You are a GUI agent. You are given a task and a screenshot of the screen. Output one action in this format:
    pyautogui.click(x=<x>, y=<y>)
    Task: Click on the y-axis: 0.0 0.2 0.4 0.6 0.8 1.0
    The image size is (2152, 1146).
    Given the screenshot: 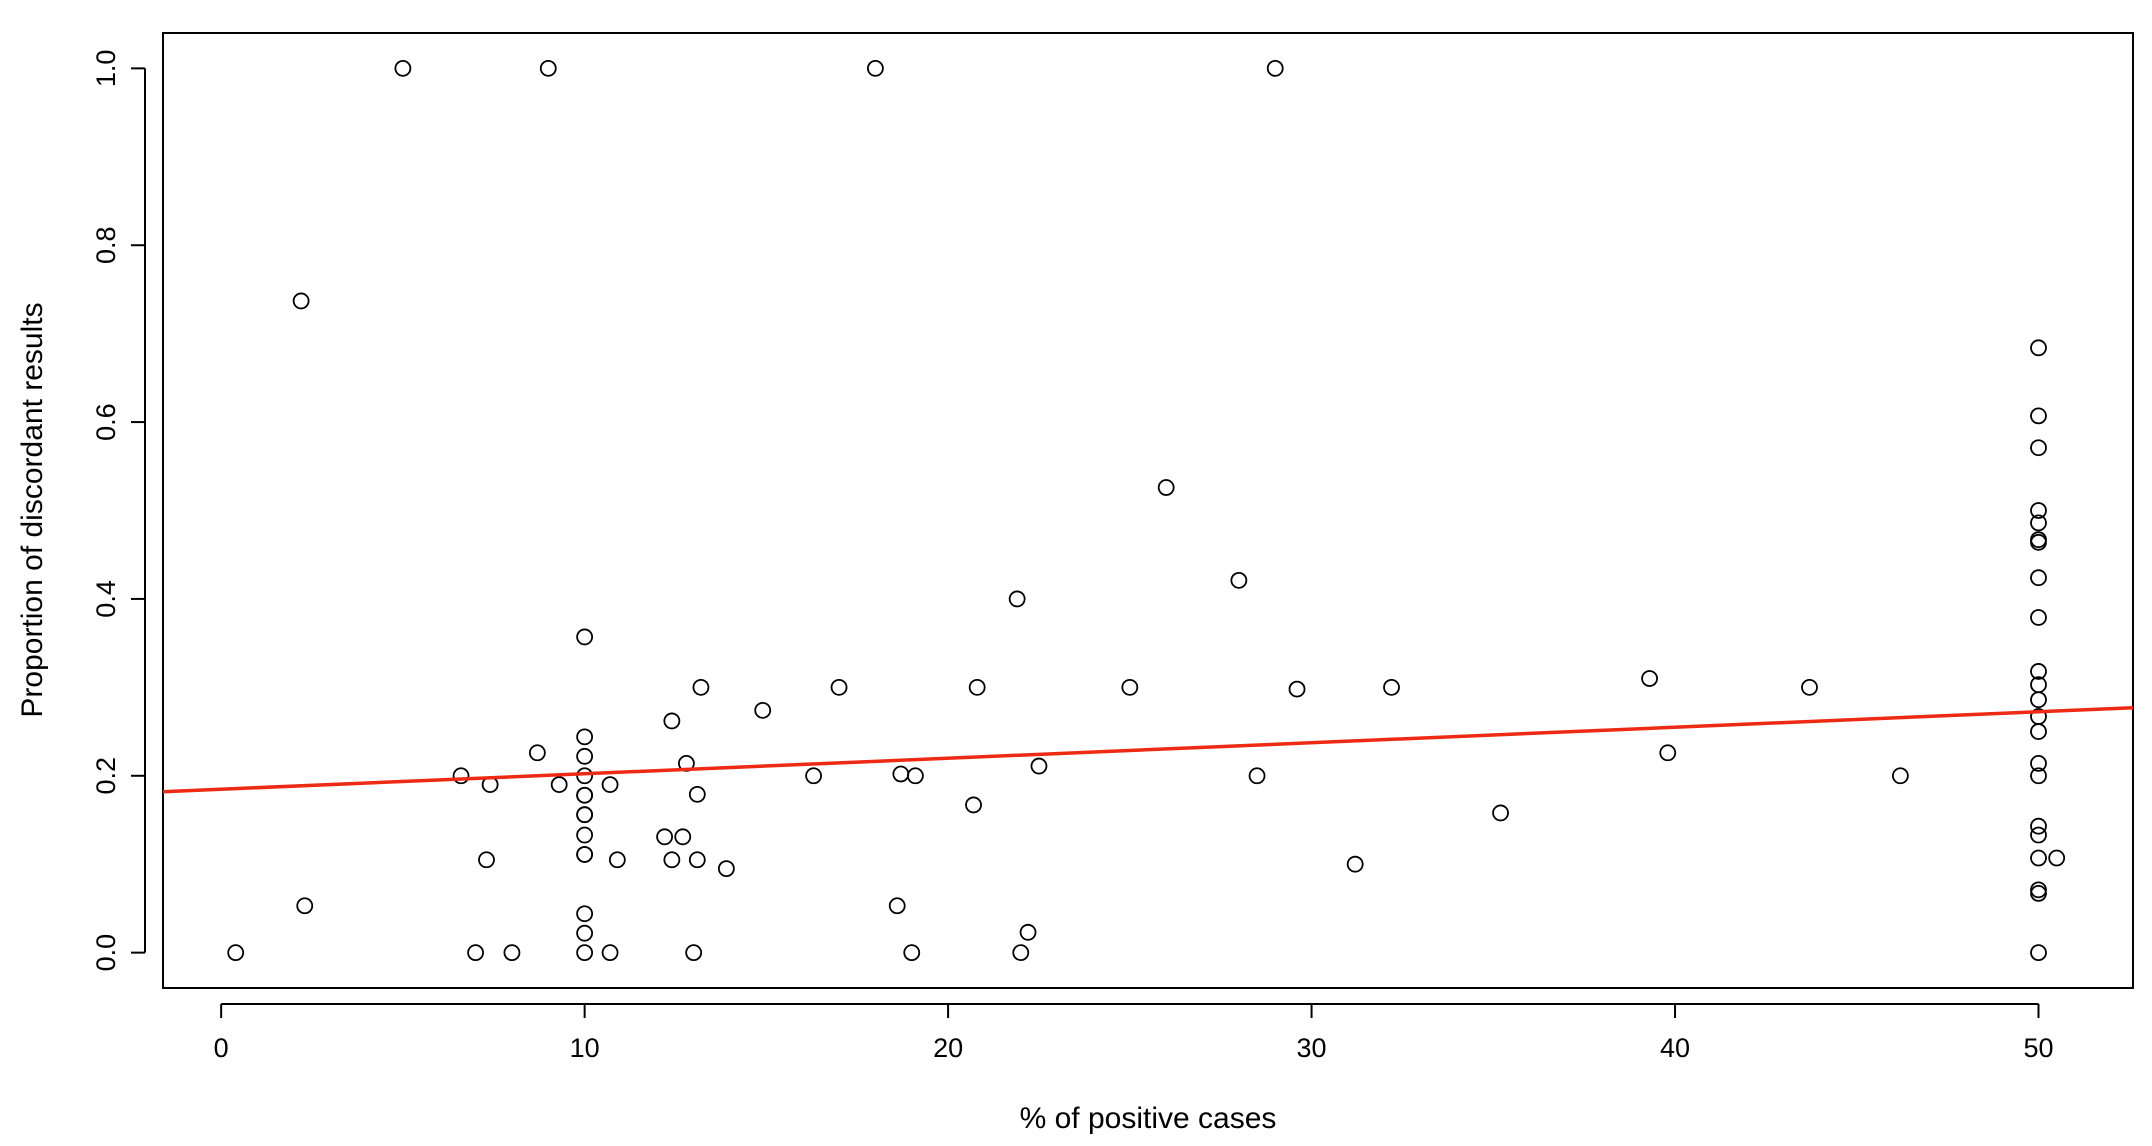 What is the action you would take?
    pyautogui.click(x=118, y=511)
    